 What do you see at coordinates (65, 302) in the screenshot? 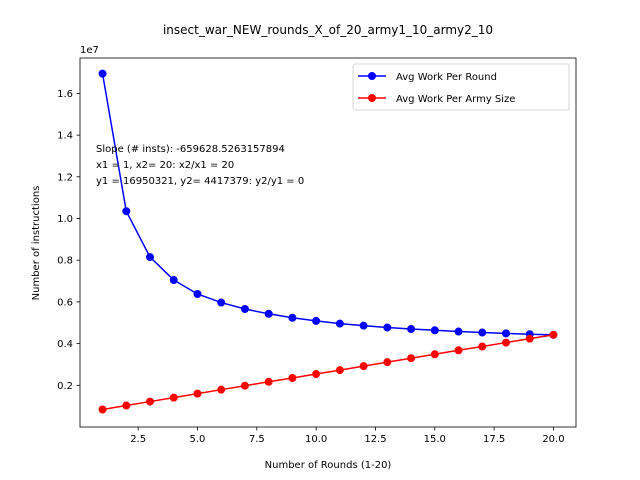
I see `y-tick-label: 0.6` at bounding box center [65, 302].